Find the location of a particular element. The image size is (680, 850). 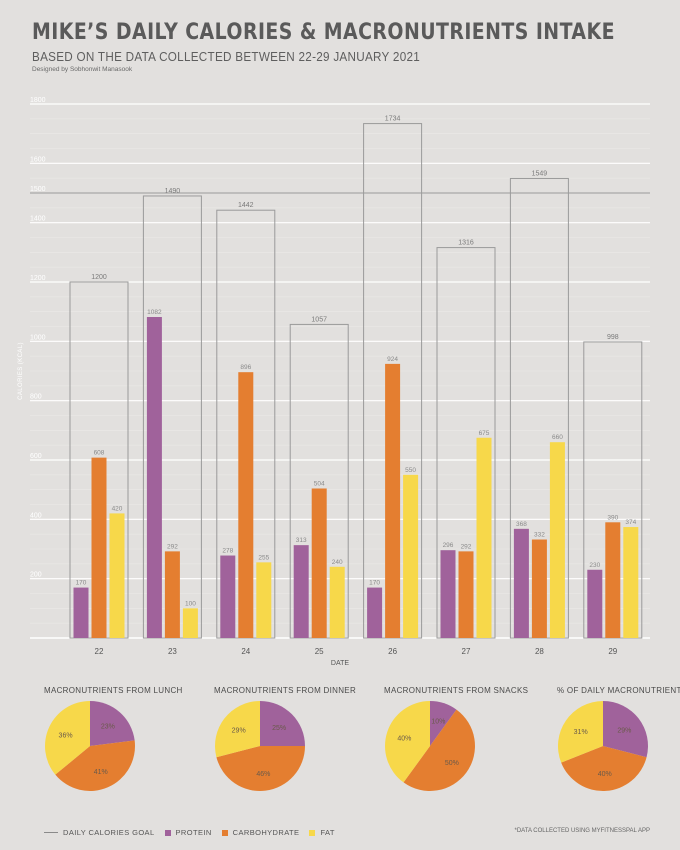

y-tick-label: 1400 is located at coordinates (38, 219).